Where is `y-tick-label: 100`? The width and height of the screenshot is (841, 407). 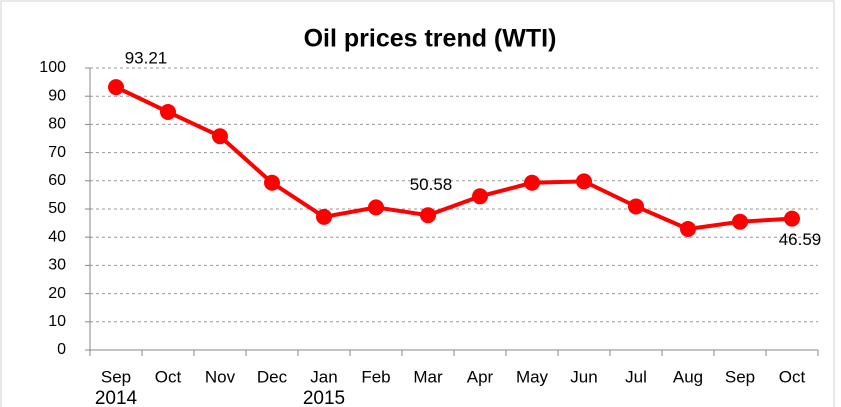 y-tick-label: 100 is located at coordinates (52, 67).